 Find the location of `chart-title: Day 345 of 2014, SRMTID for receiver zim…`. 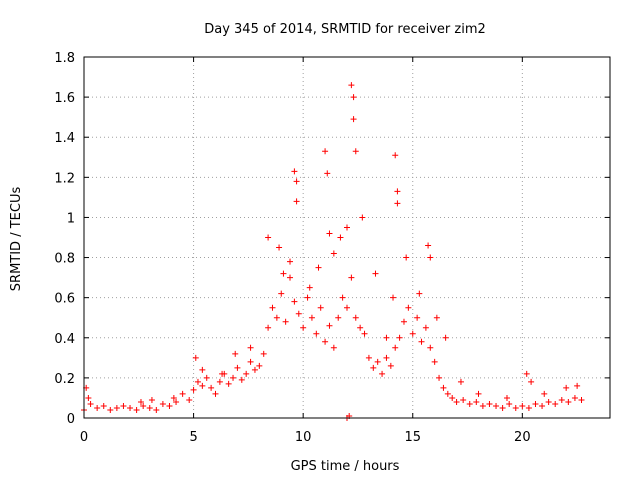

chart-title: Day 345 of 2014, SRMTID for receiver zim… is located at coordinates (345, 29).